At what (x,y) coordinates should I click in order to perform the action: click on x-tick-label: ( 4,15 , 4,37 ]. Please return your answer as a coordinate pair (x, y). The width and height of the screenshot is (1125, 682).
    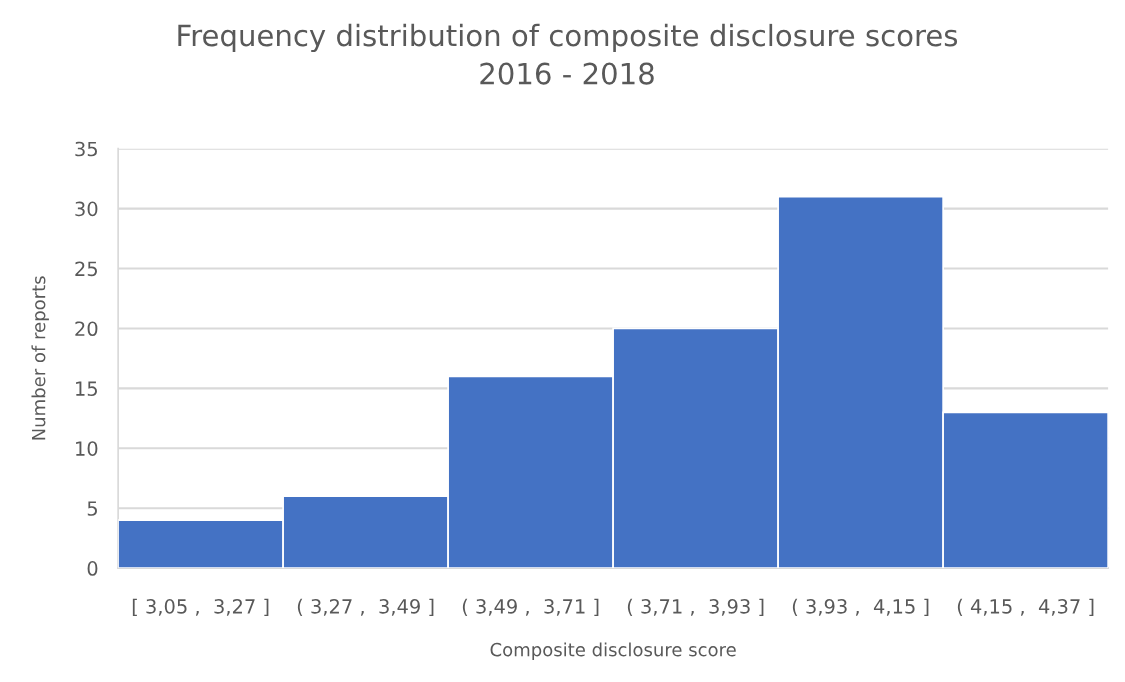
    Looking at the image, I should click on (1025, 607).